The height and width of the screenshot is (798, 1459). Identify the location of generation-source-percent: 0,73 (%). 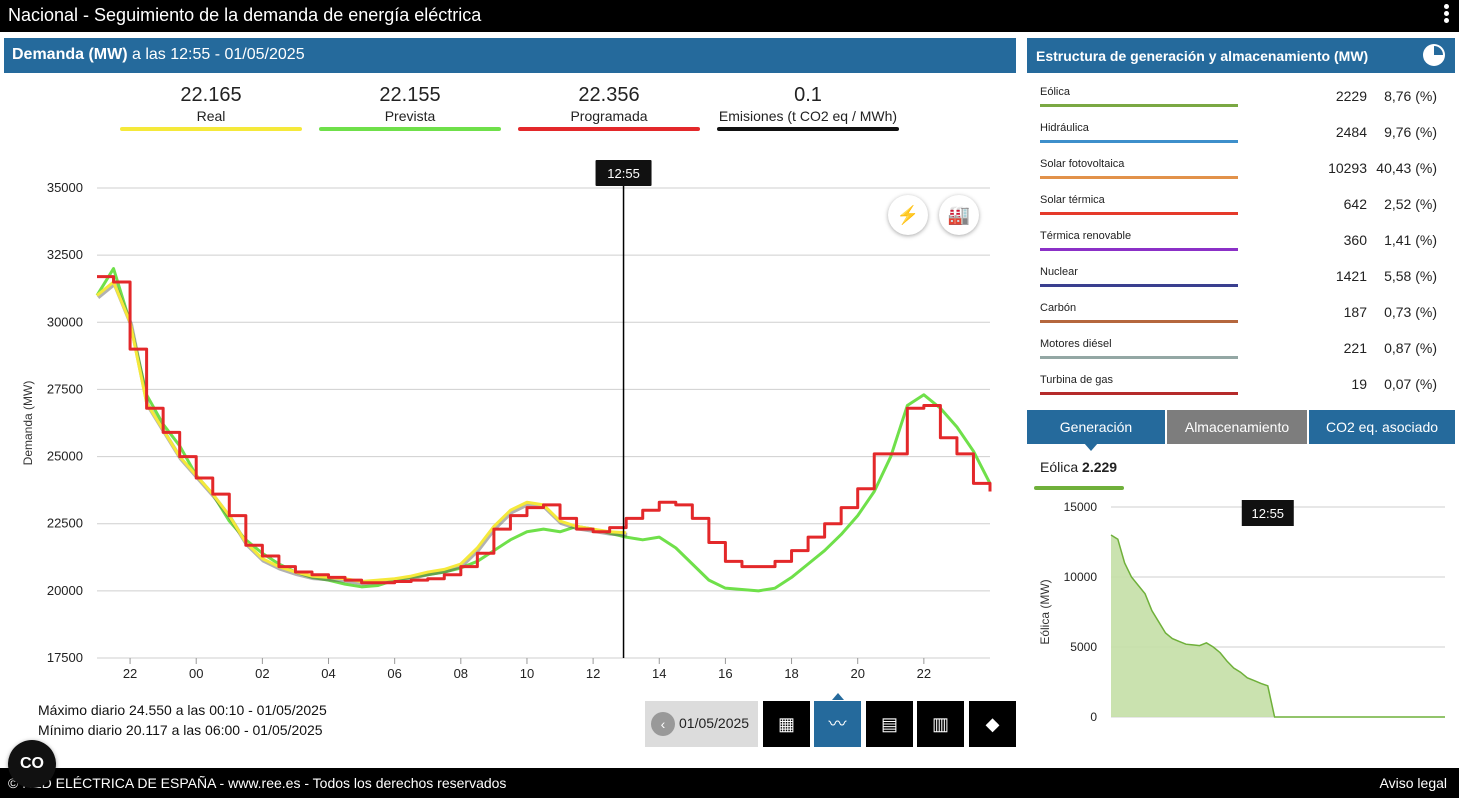
(1410, 312).